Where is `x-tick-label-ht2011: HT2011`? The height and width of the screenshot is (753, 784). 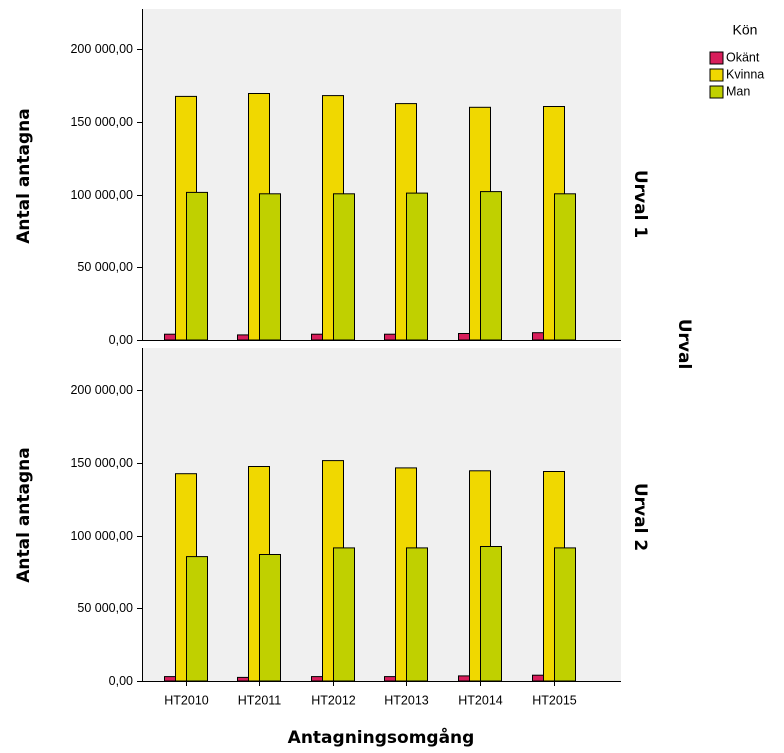 x-tick-label-ht2011: HT2011 is located at coordinates (260, 700).